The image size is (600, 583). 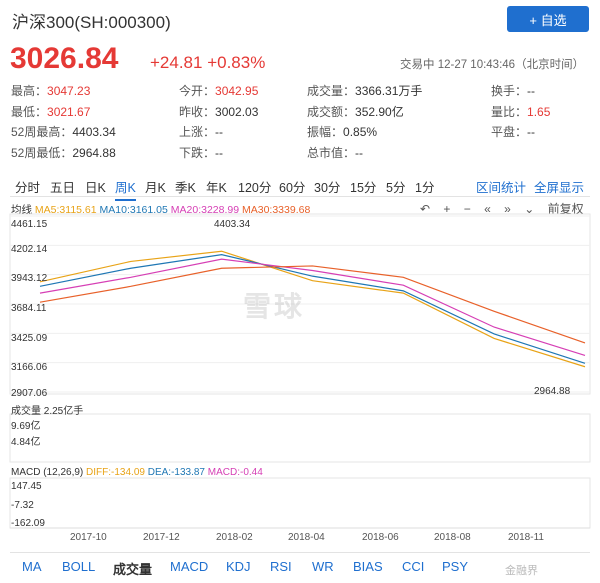 I want to click on stat-cell: 总市值：--, so click(x=335, y=152).